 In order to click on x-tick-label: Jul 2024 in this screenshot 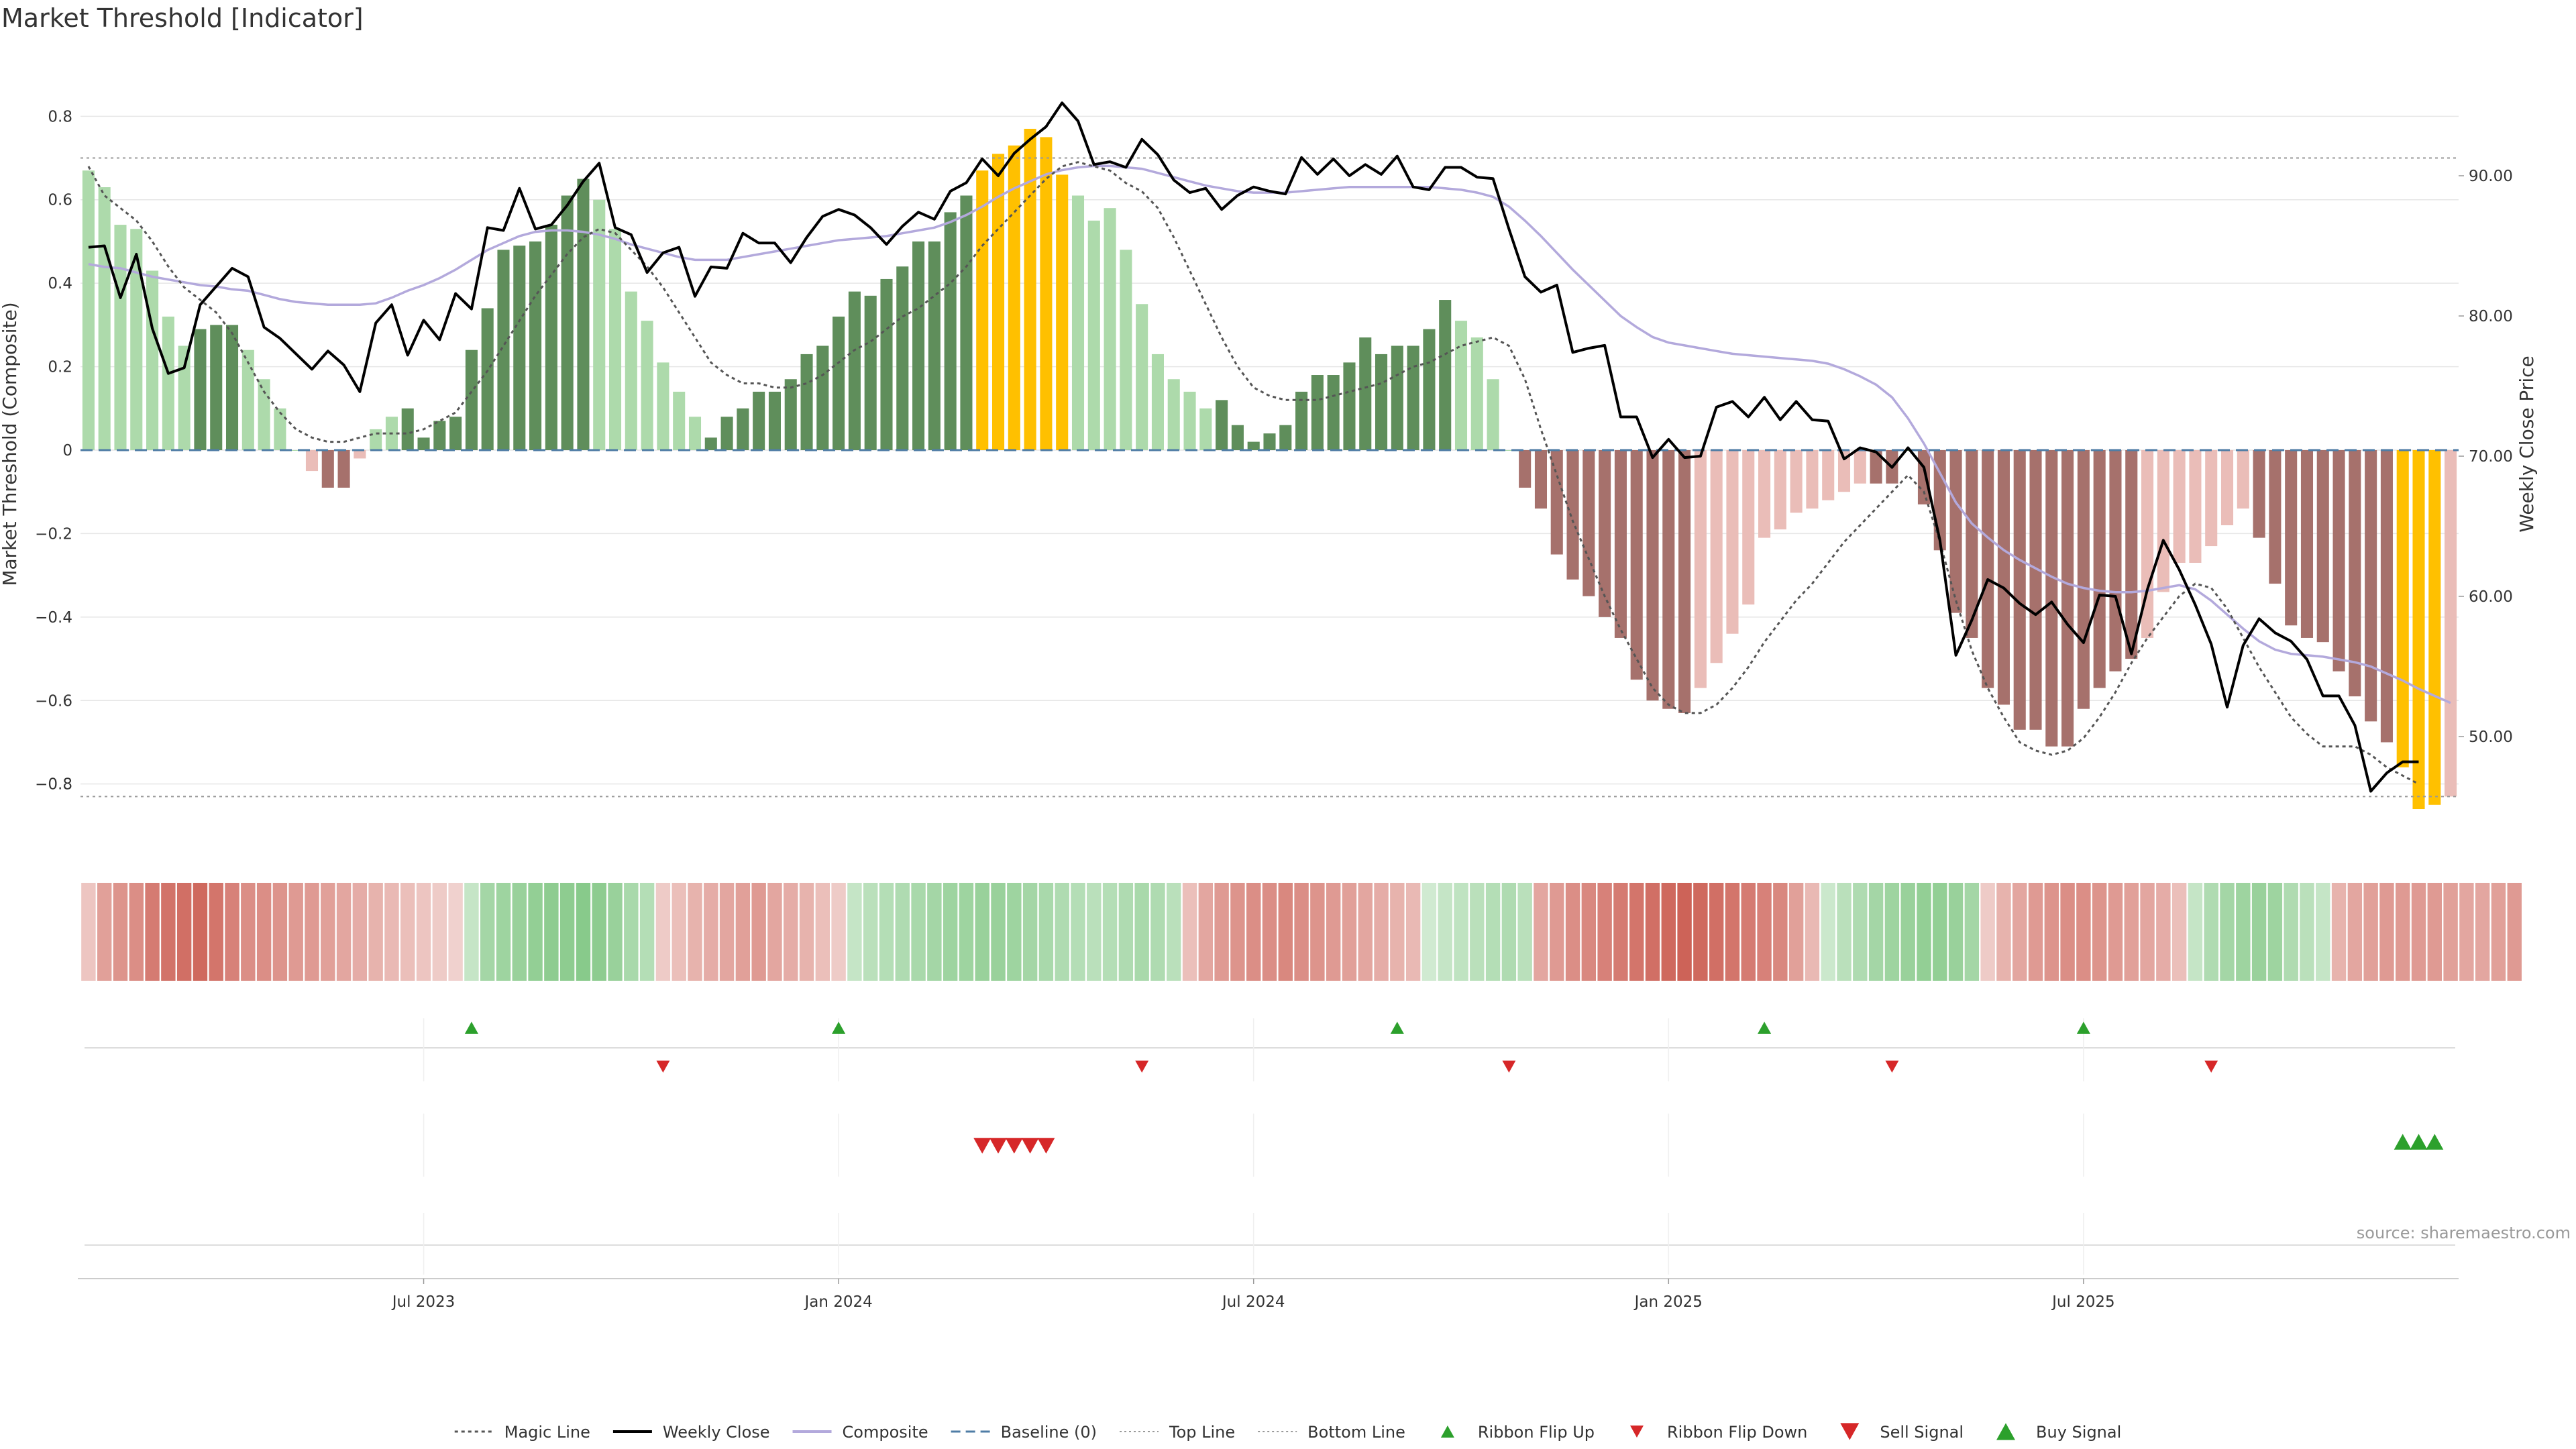, I will do `click(1253, 1302)`.